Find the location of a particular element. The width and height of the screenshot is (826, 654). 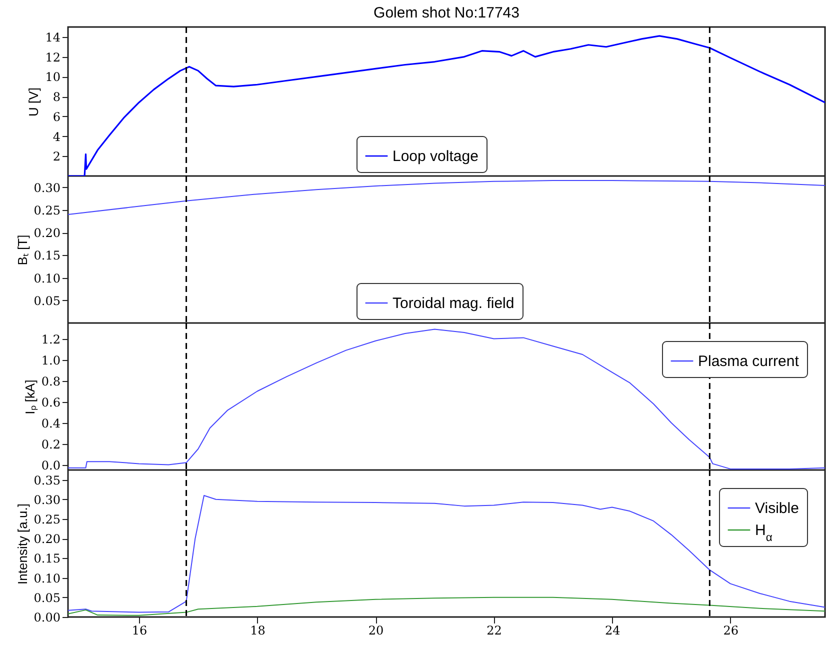

y-tick-label: 14 is located at coordinates (53, 37).